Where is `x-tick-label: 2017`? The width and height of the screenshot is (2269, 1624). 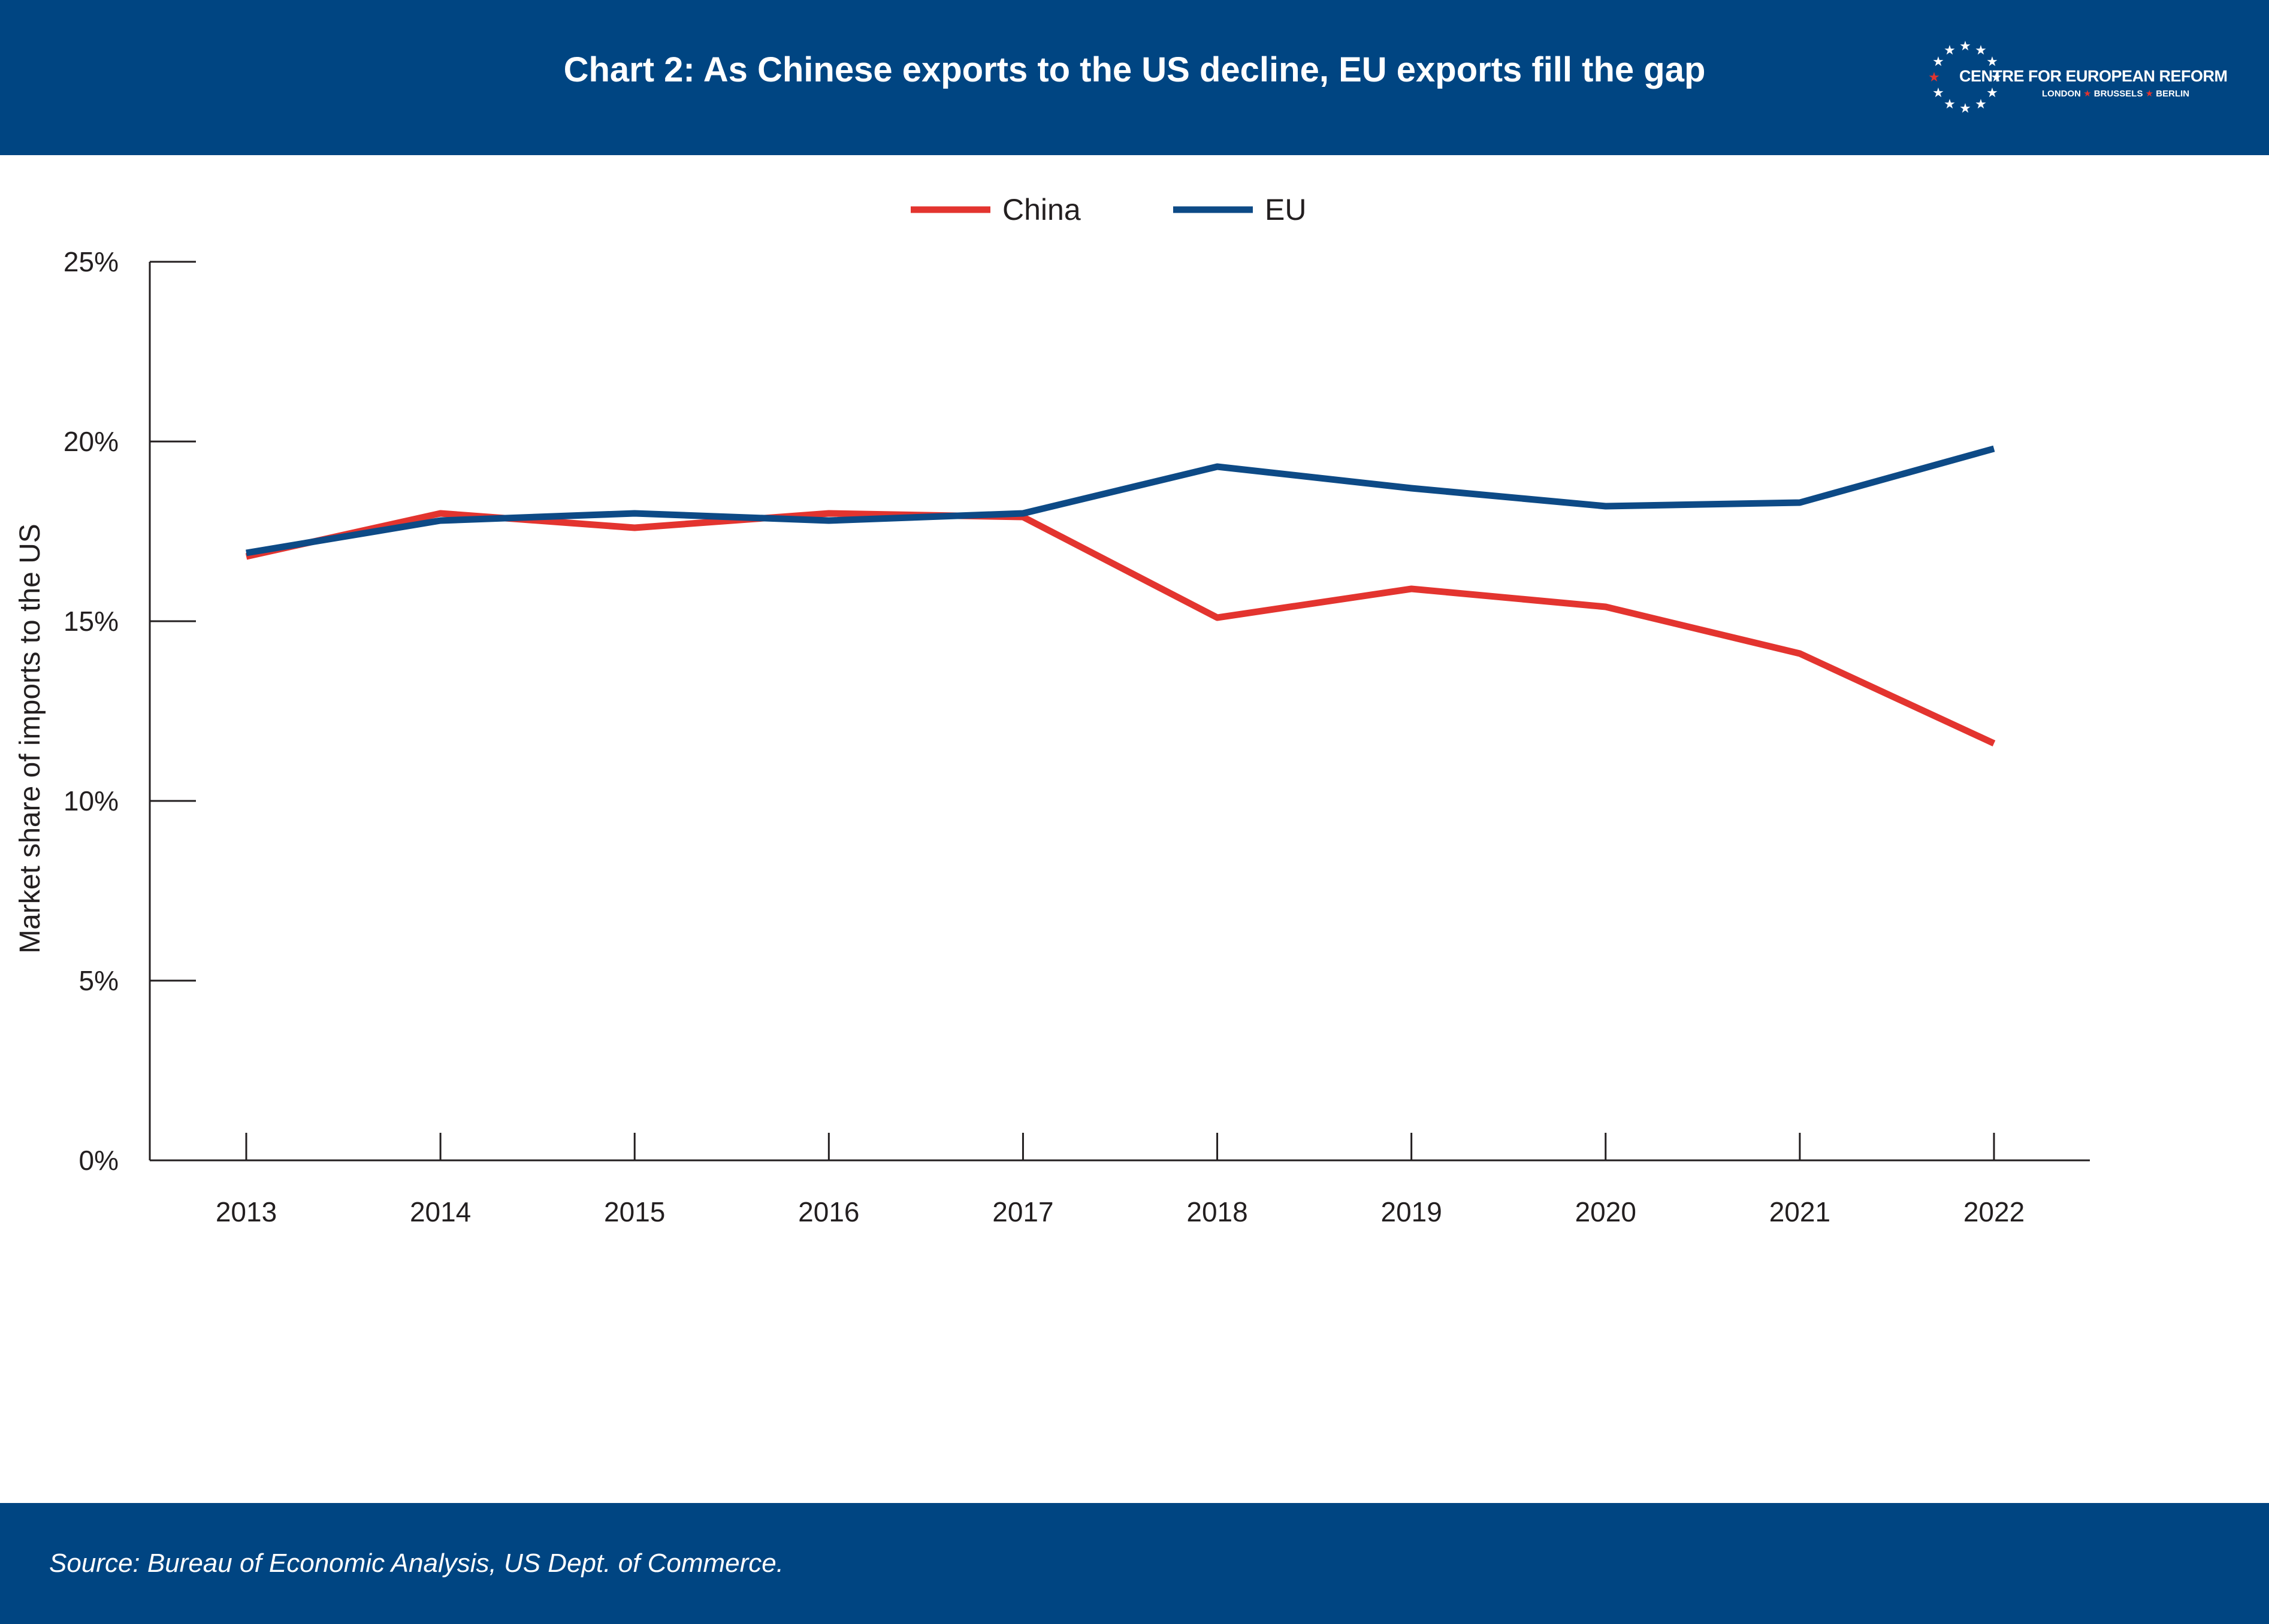 x-tick-label: 2017 is located at coordinates (1022, 1211).